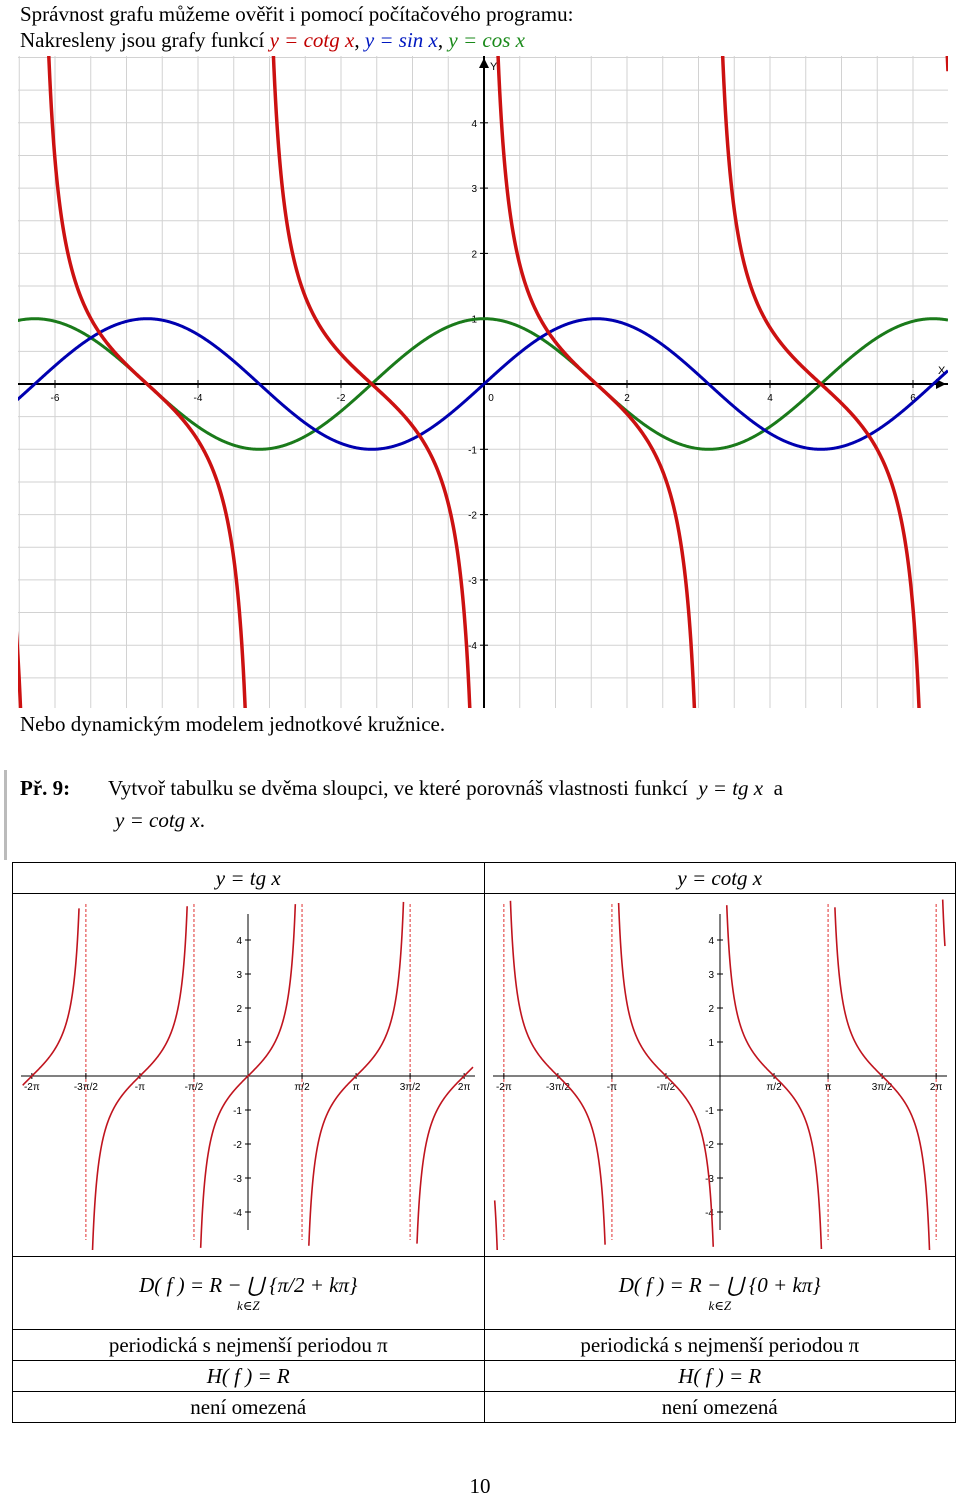  Describe the element at coordinates (472, 450) in the screenshot. I see `y-tick-label: -1` at that location.